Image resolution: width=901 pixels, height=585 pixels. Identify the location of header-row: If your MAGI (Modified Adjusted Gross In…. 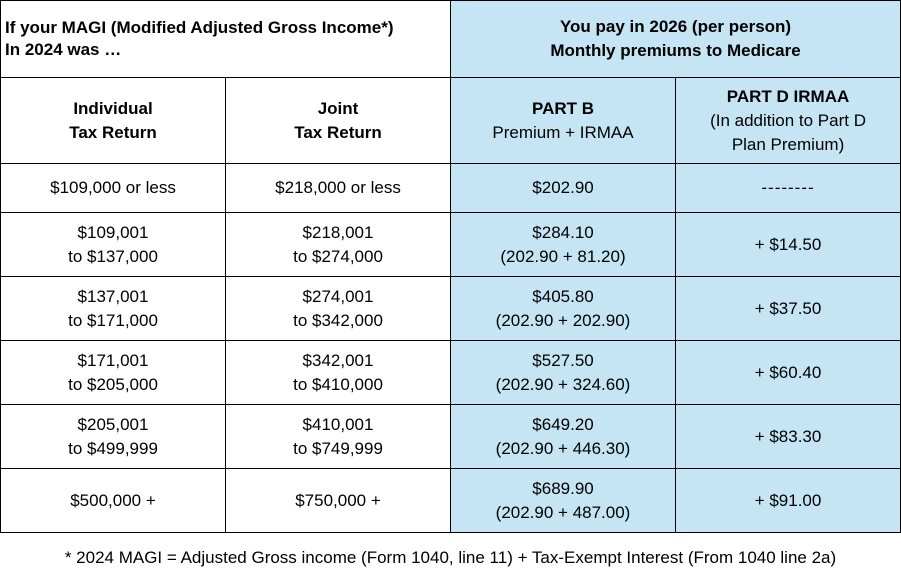
(450, 39).